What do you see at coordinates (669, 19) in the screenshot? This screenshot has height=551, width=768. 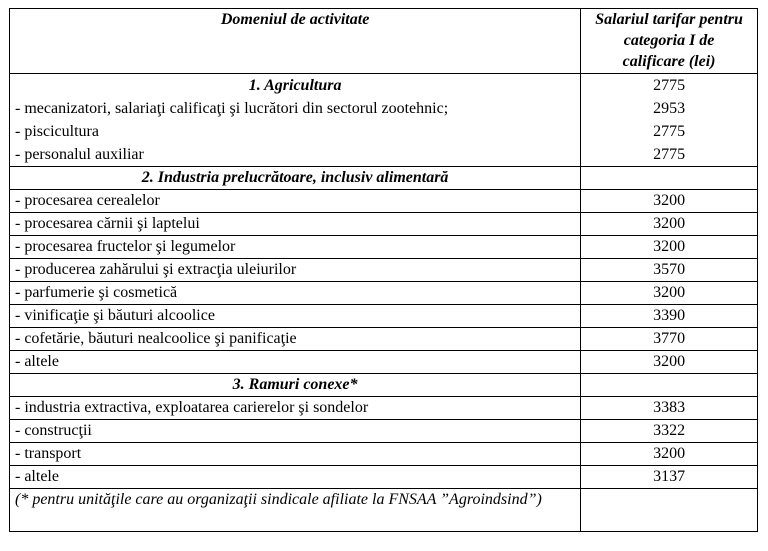 I see `header-salary-line: Salariul tarifar pentru` at bounding box center [669, 19].